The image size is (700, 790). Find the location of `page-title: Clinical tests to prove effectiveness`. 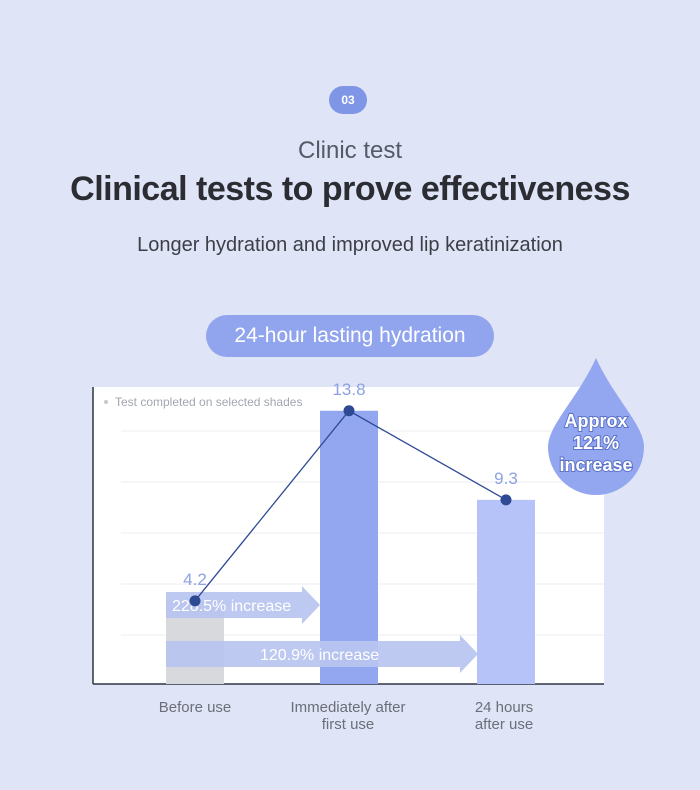

page-title: Clinical tests to prove effectiveness is located at coordinates (350, 189).